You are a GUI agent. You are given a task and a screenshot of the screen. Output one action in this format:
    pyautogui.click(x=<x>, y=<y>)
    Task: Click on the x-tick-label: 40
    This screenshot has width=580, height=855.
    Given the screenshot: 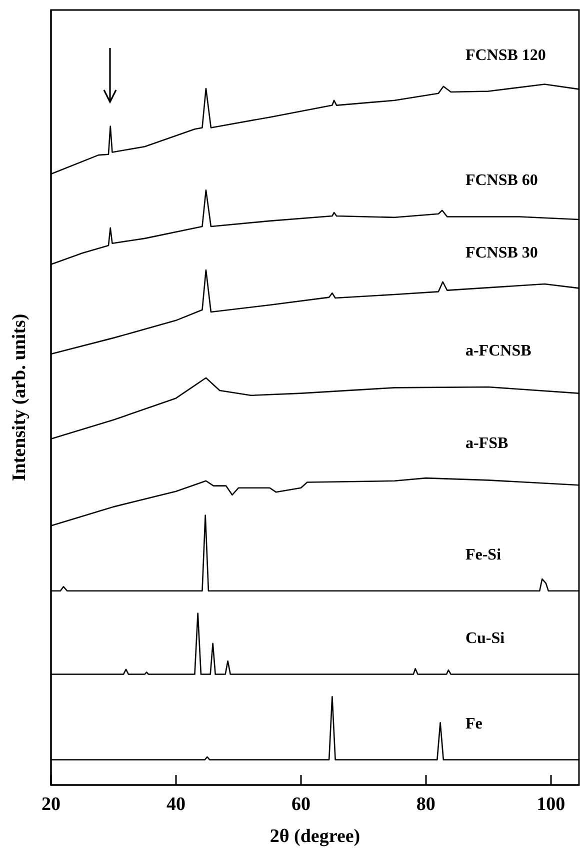 What is the action you would take?
    pyautogui.click(x=176, y=804)
    